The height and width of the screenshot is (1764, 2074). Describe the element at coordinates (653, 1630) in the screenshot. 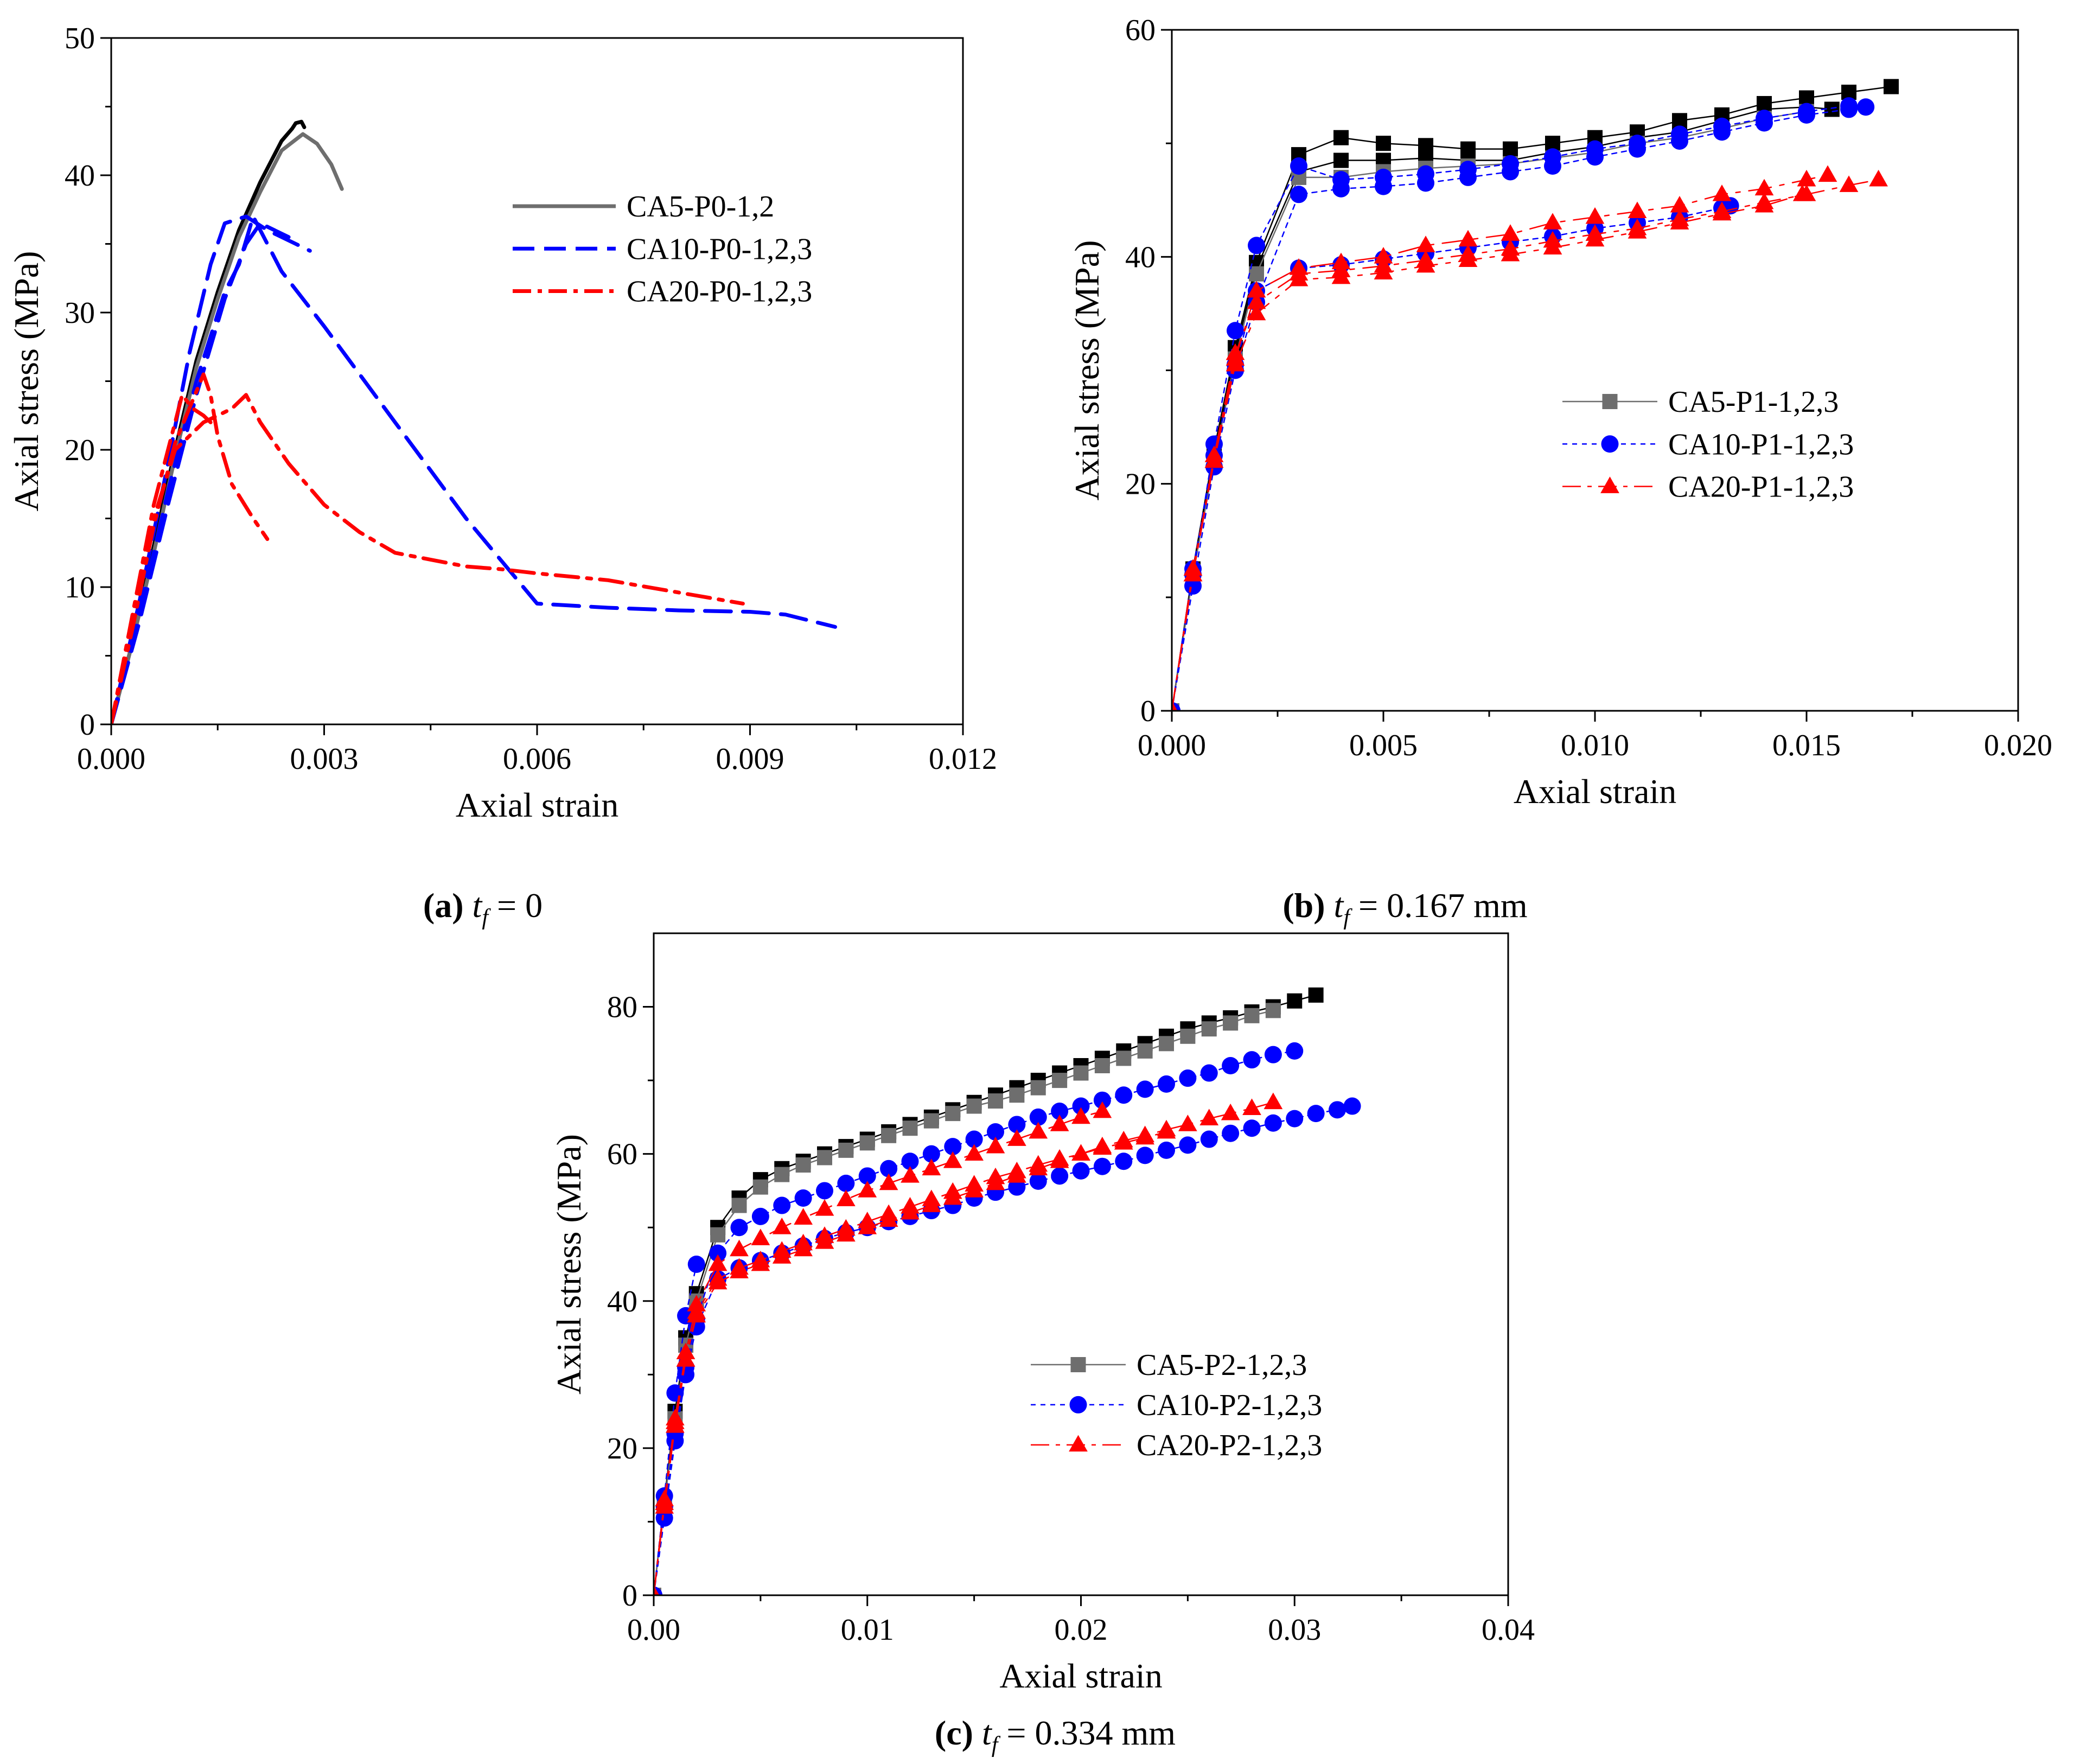

I see `panel-c-xtick-label-0: 0.00` at that location.